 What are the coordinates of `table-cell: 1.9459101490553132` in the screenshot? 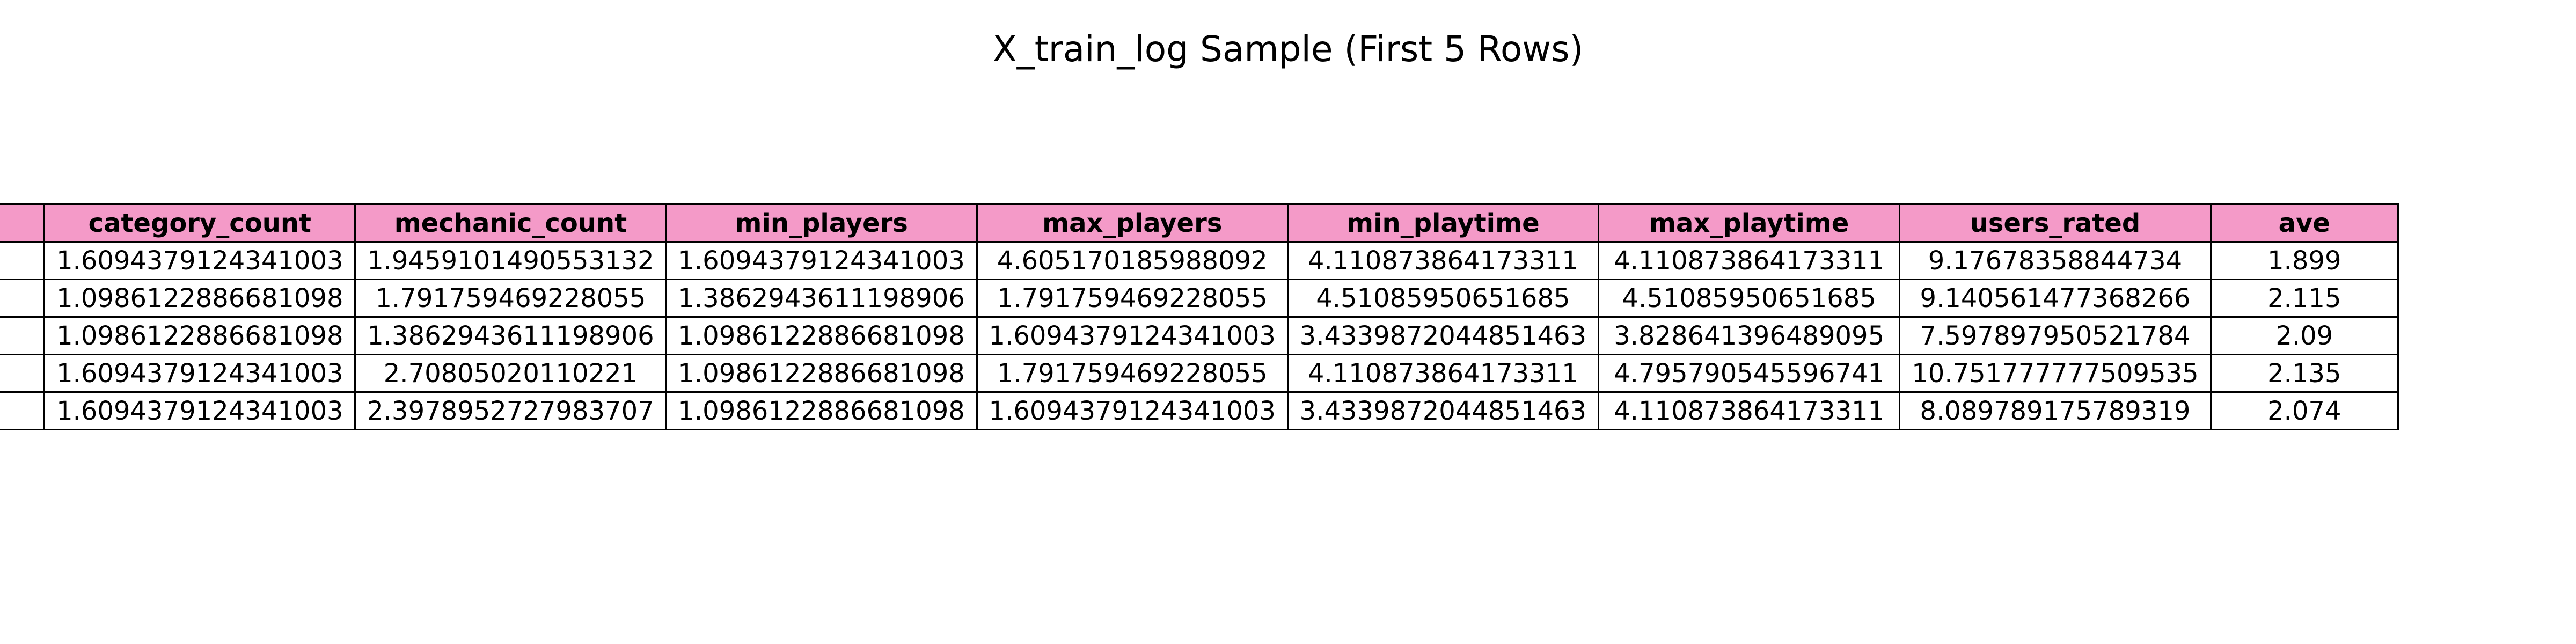 It's located at (510, 260).